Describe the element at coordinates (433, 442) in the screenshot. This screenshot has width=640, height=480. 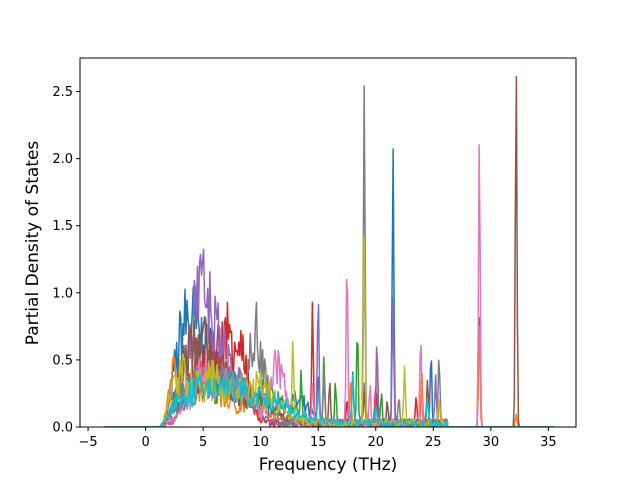
I see `x-tick-label: 25` at that location.